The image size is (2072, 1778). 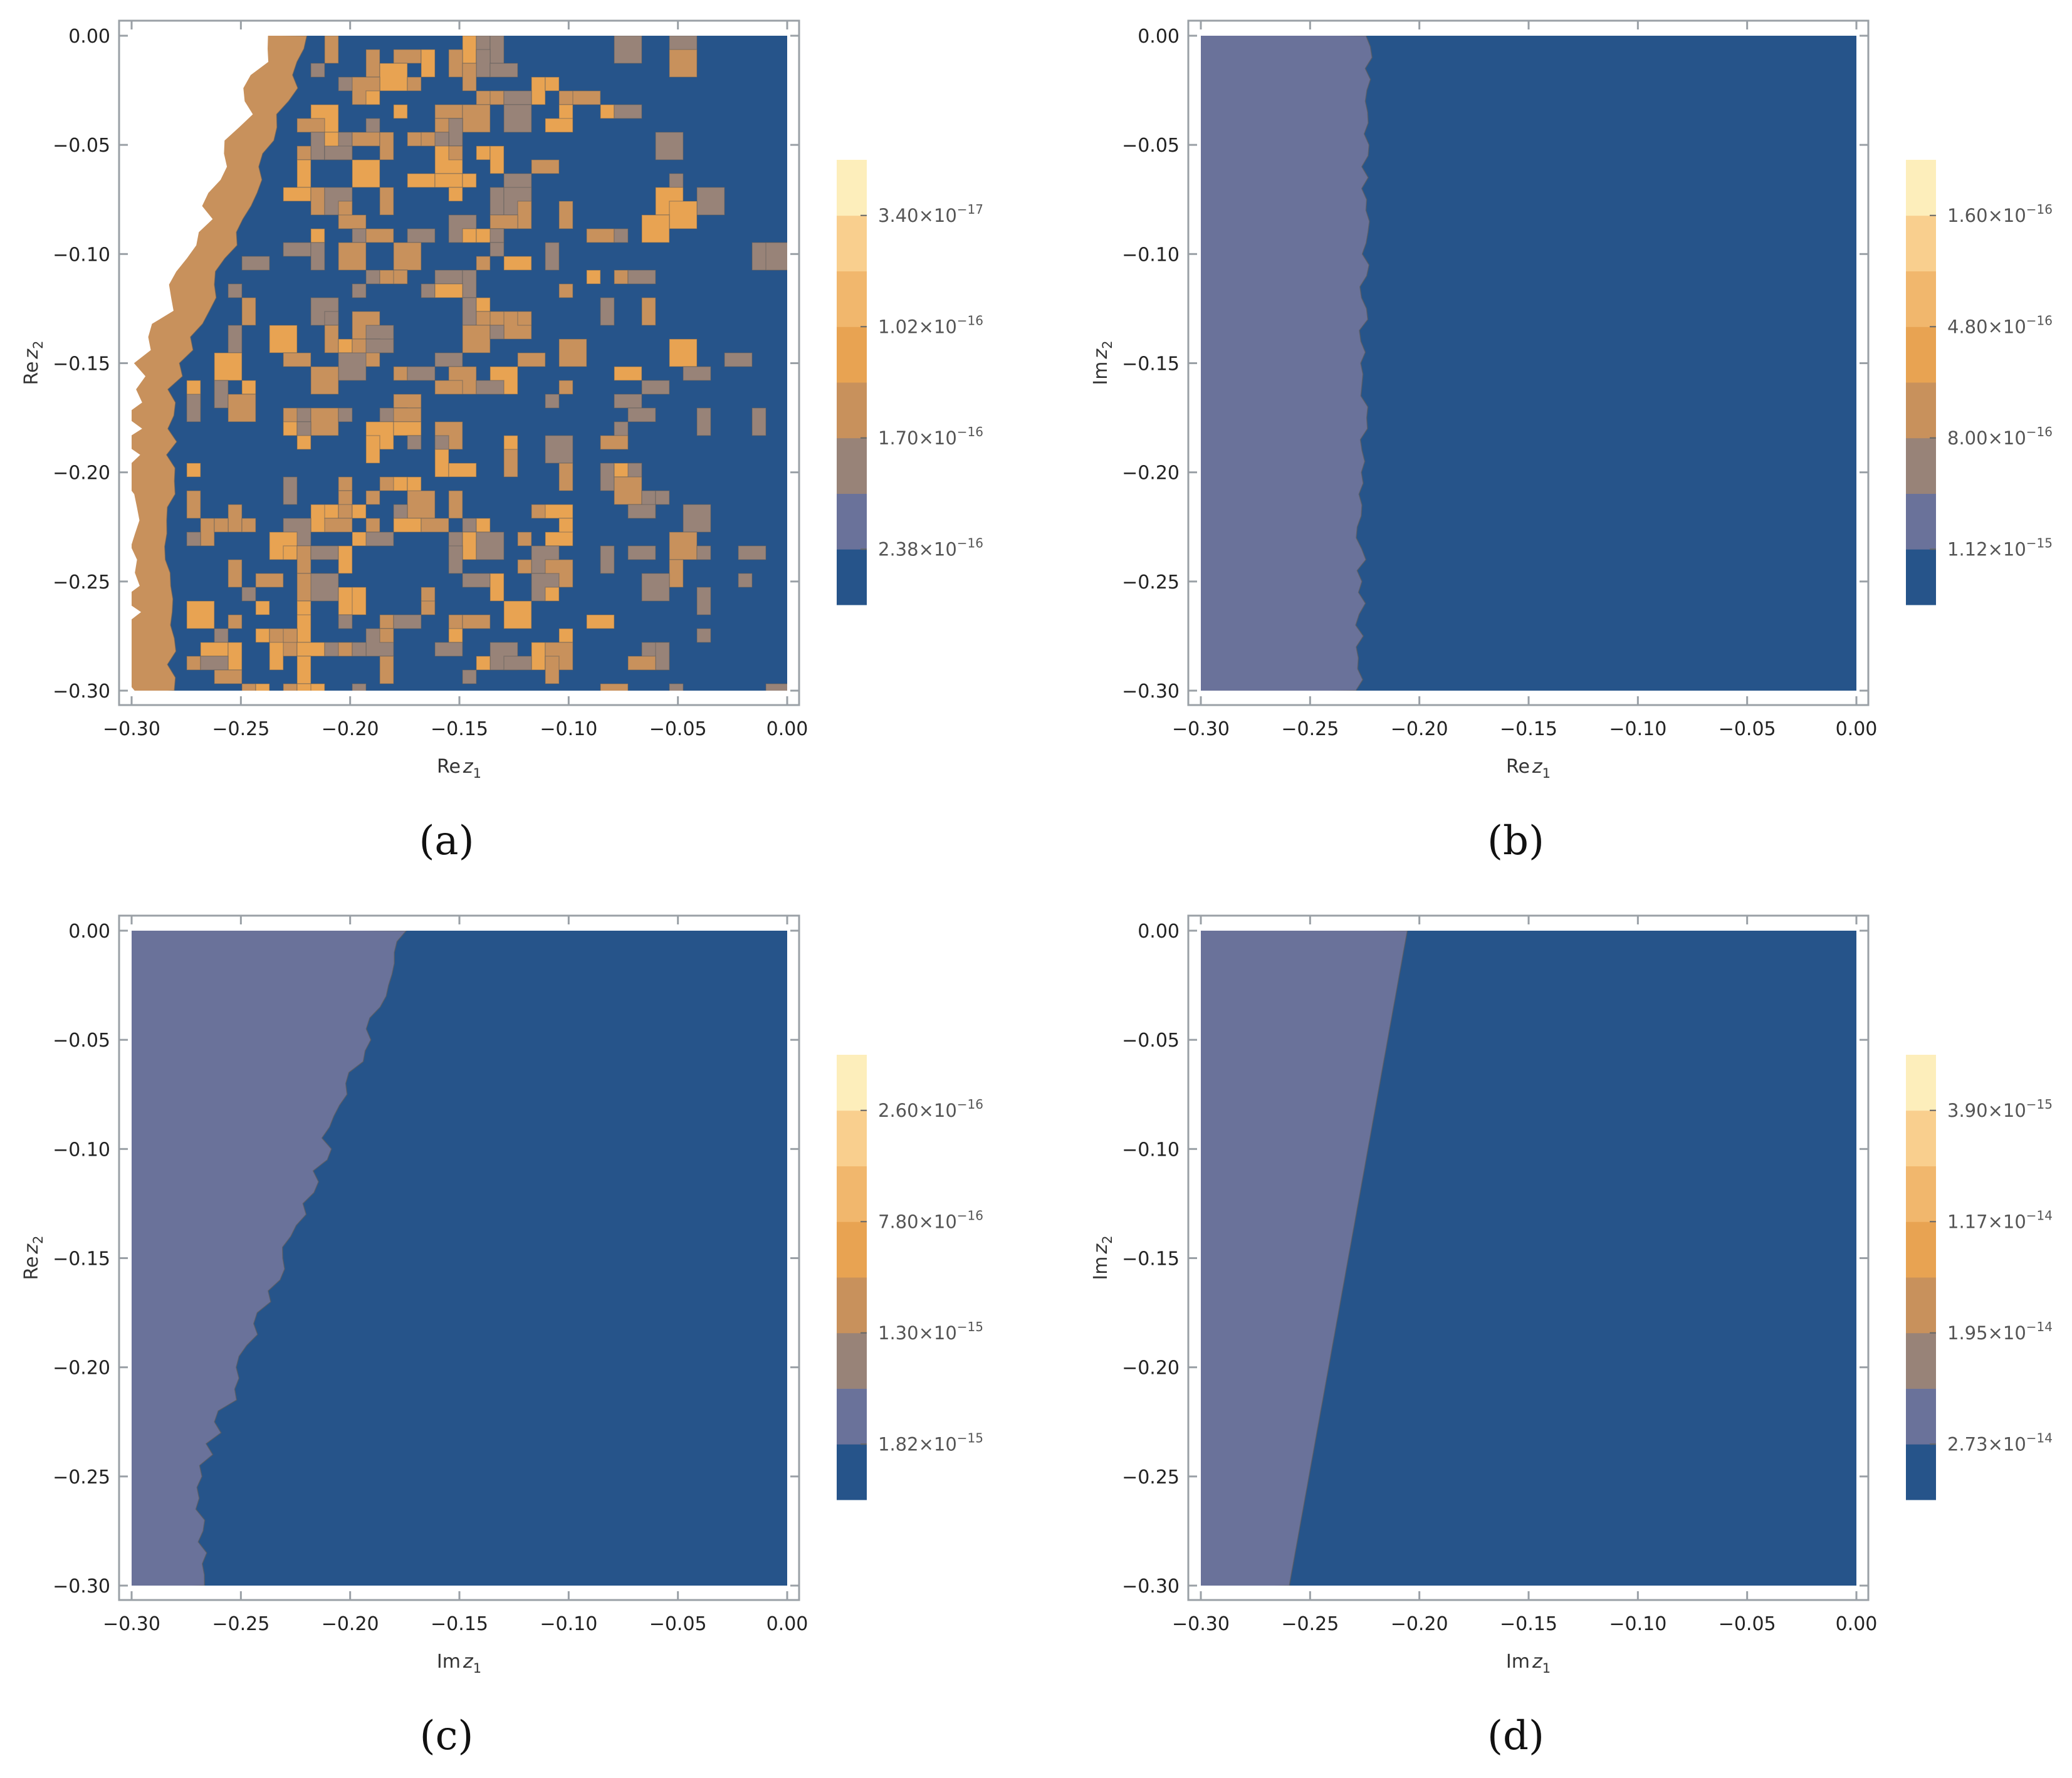 I want to click on y-tick-label: −0.25, so click(x=1151, y=1477).